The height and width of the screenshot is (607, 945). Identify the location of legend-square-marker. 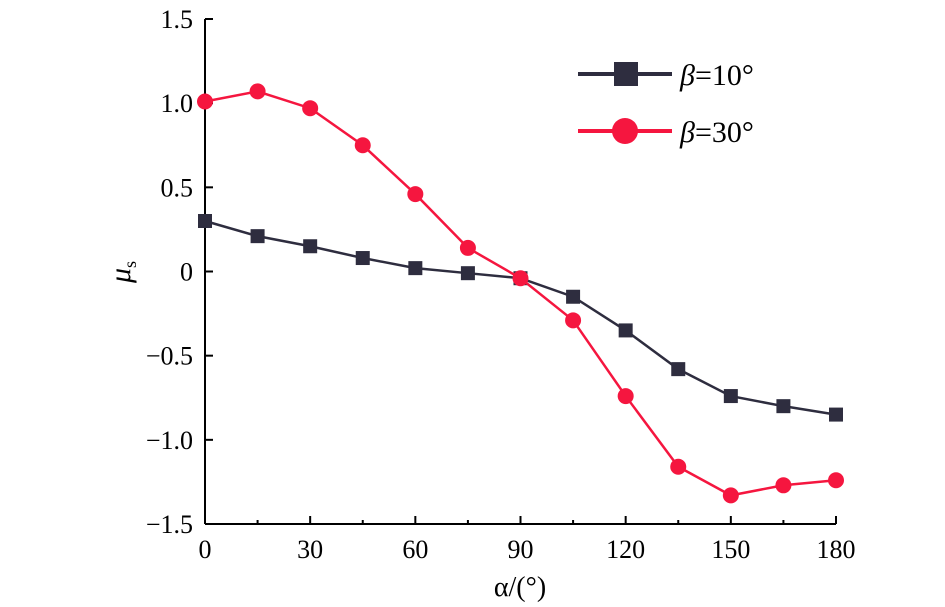
(626, 74).